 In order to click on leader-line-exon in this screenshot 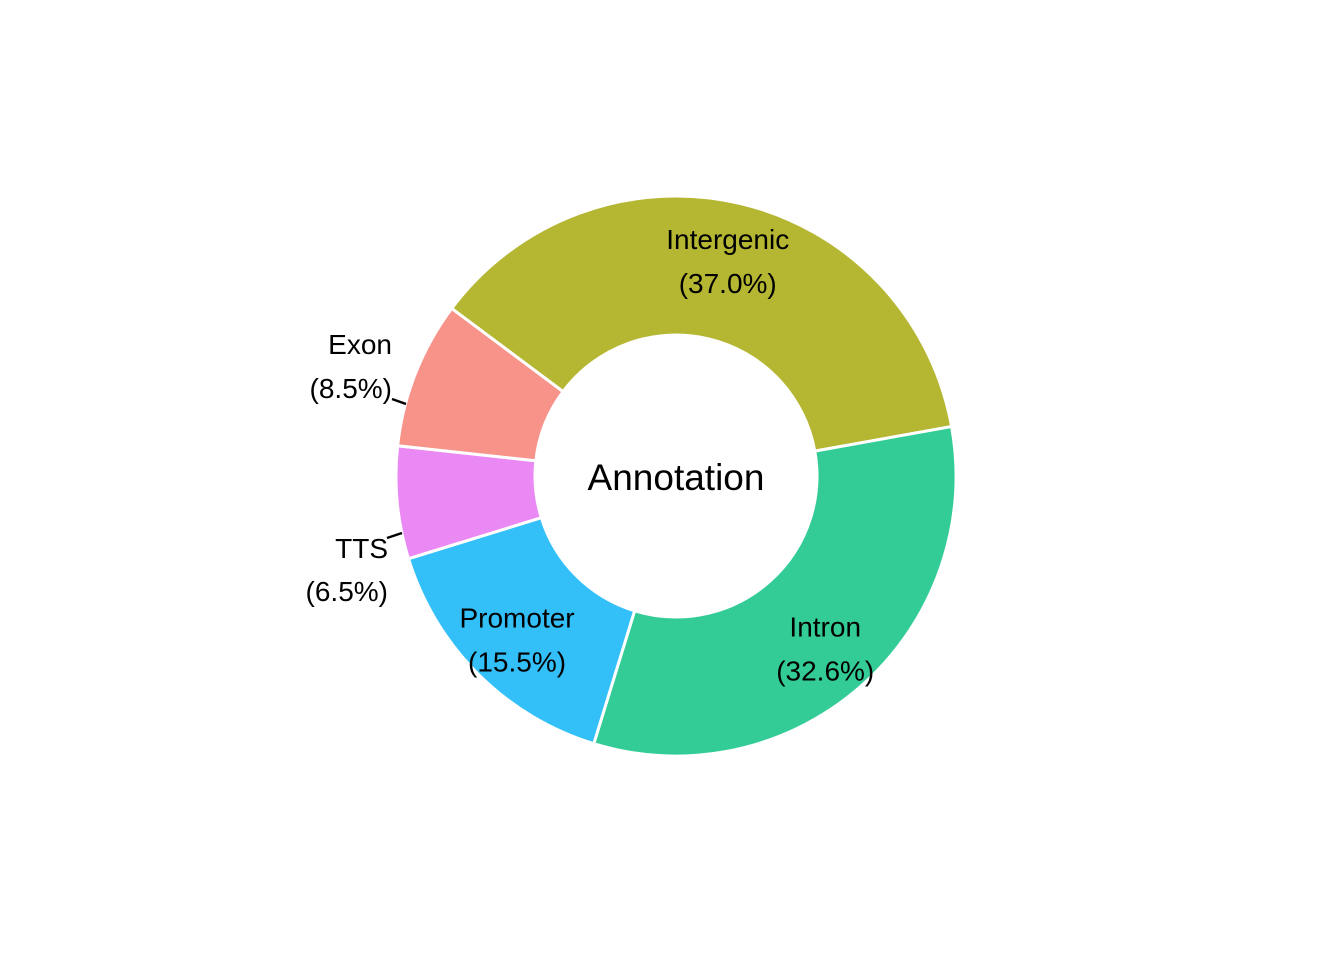, I will do `click(399, 401)`.